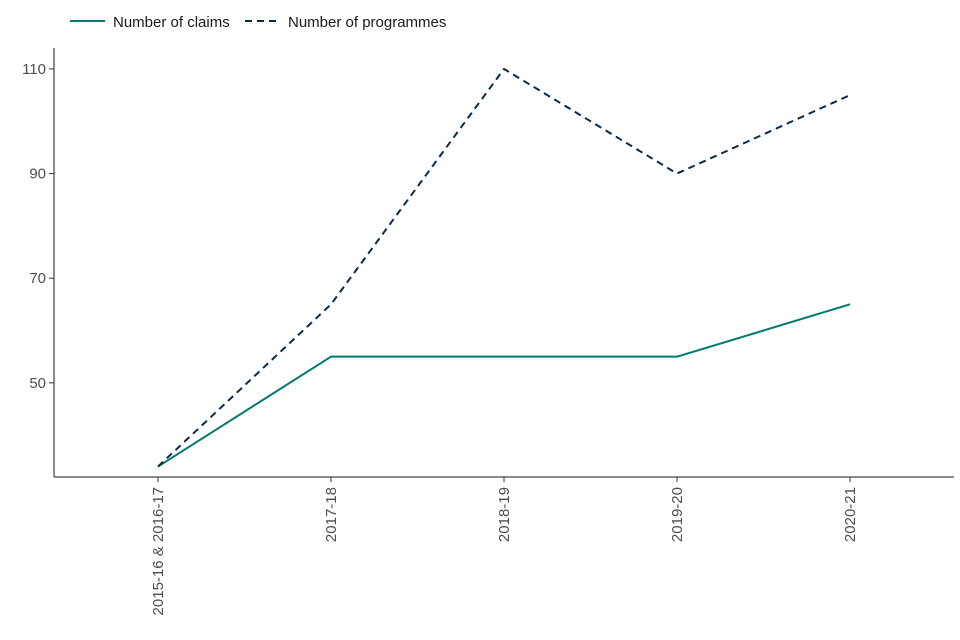 The image size is (960, 640). Describe the element at coordinates (504, 514) in the screenshot. I see `x-tick-label: 2018-19` at that location.